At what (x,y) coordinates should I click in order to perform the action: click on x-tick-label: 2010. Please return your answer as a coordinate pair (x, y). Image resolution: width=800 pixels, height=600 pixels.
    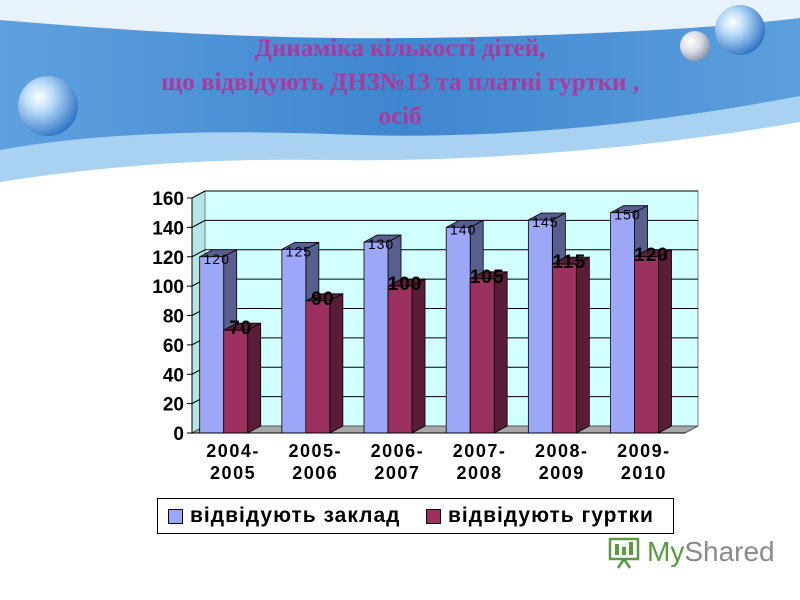
    Looking at the image, I should click on (644, 473).